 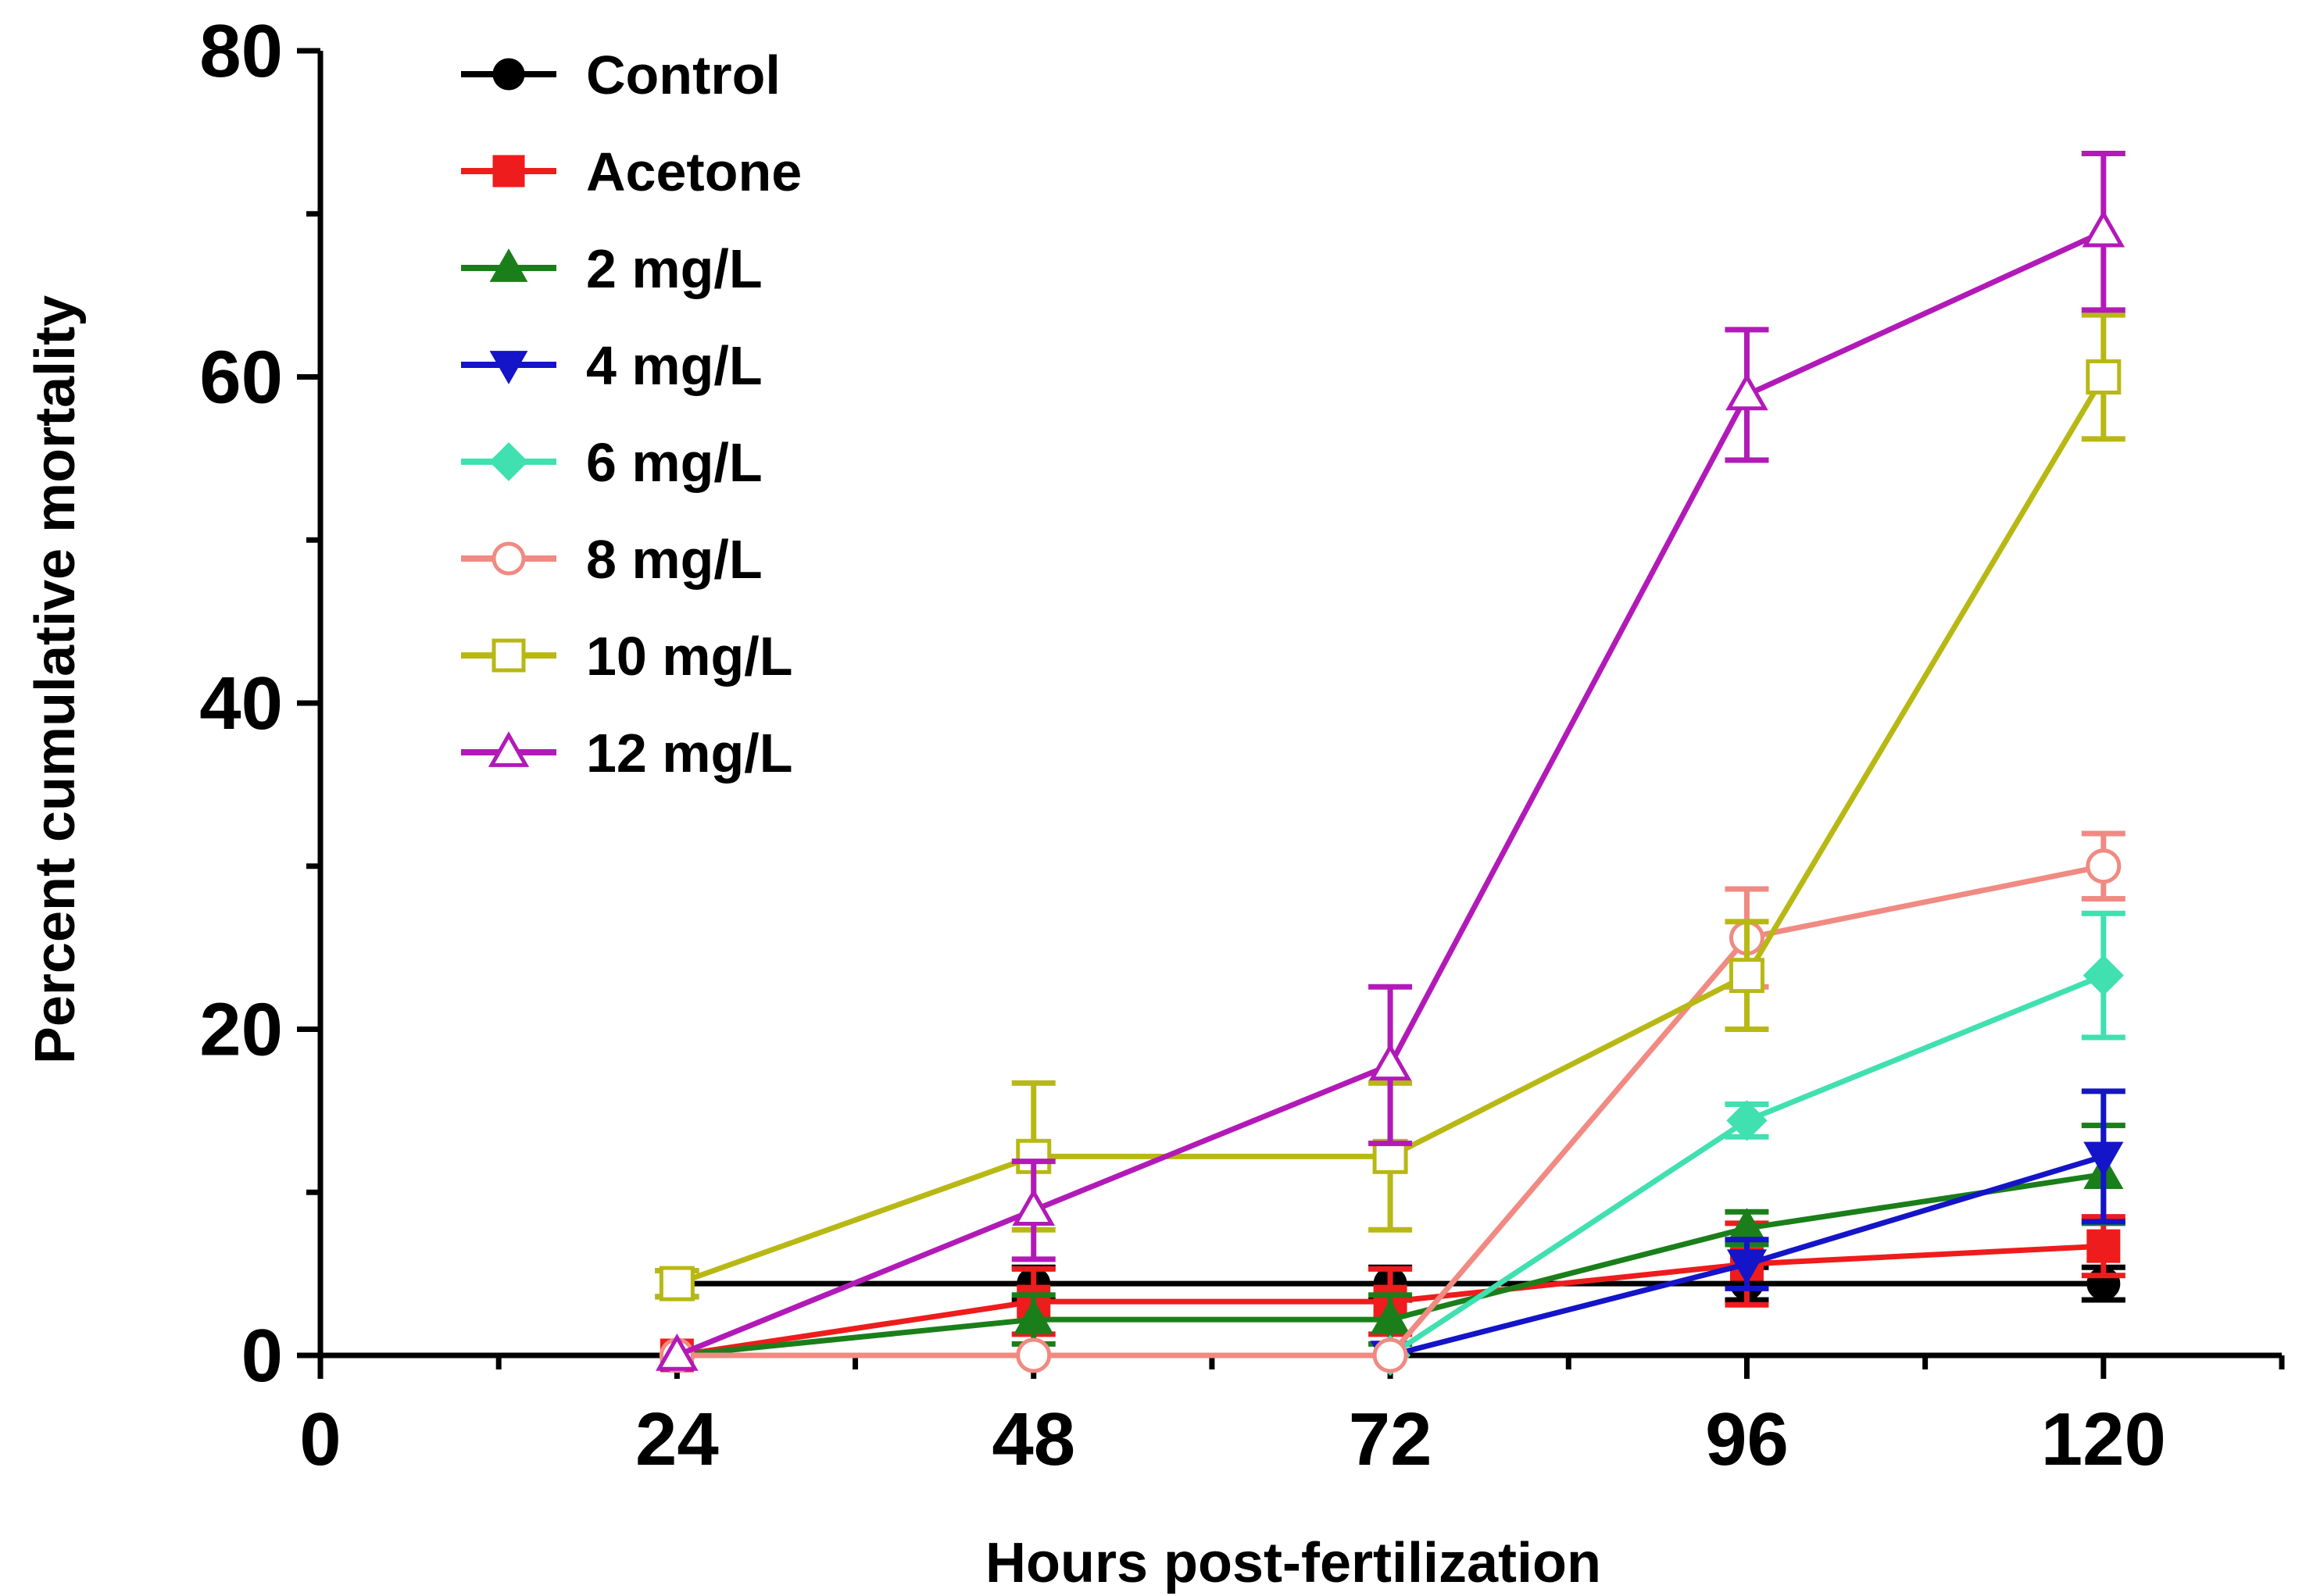 What do you see at coordinates (241, 703) in the screenshot?
I see `y-tick-label: 40` at bounding box center [241, 703].